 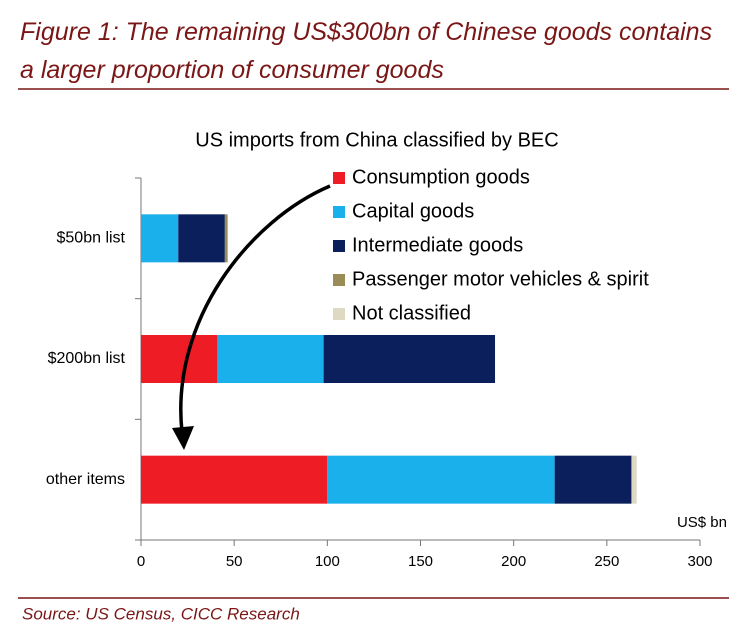 I want to click on figure-title-line: a larger proportion of consumer goods, so click(x=232, y=70).